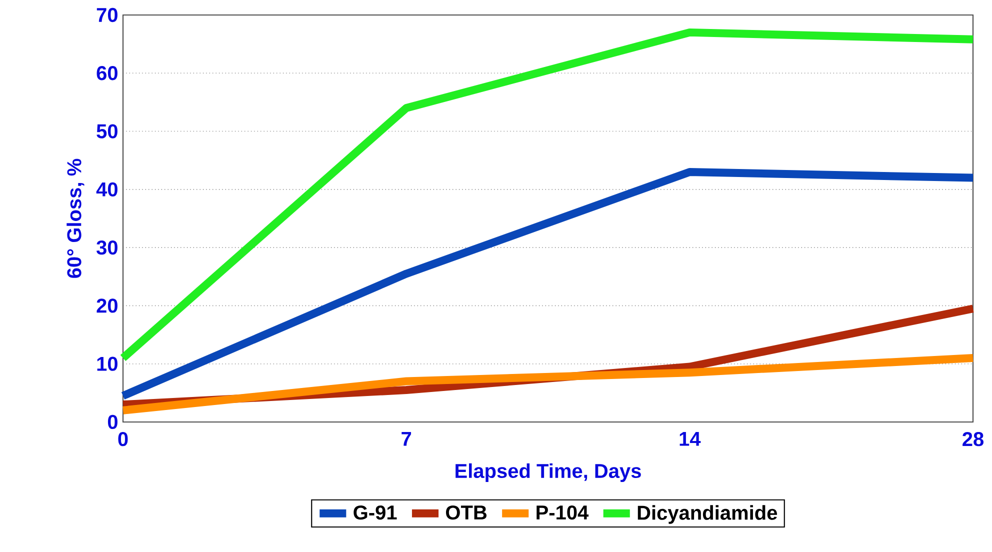 Image resolution: width=992 pixels, height=552 pixels. What do you see at coordinates (562, 512) in the screenshot?
I see `legend-label: P-104` at bounding box center [562, 512].